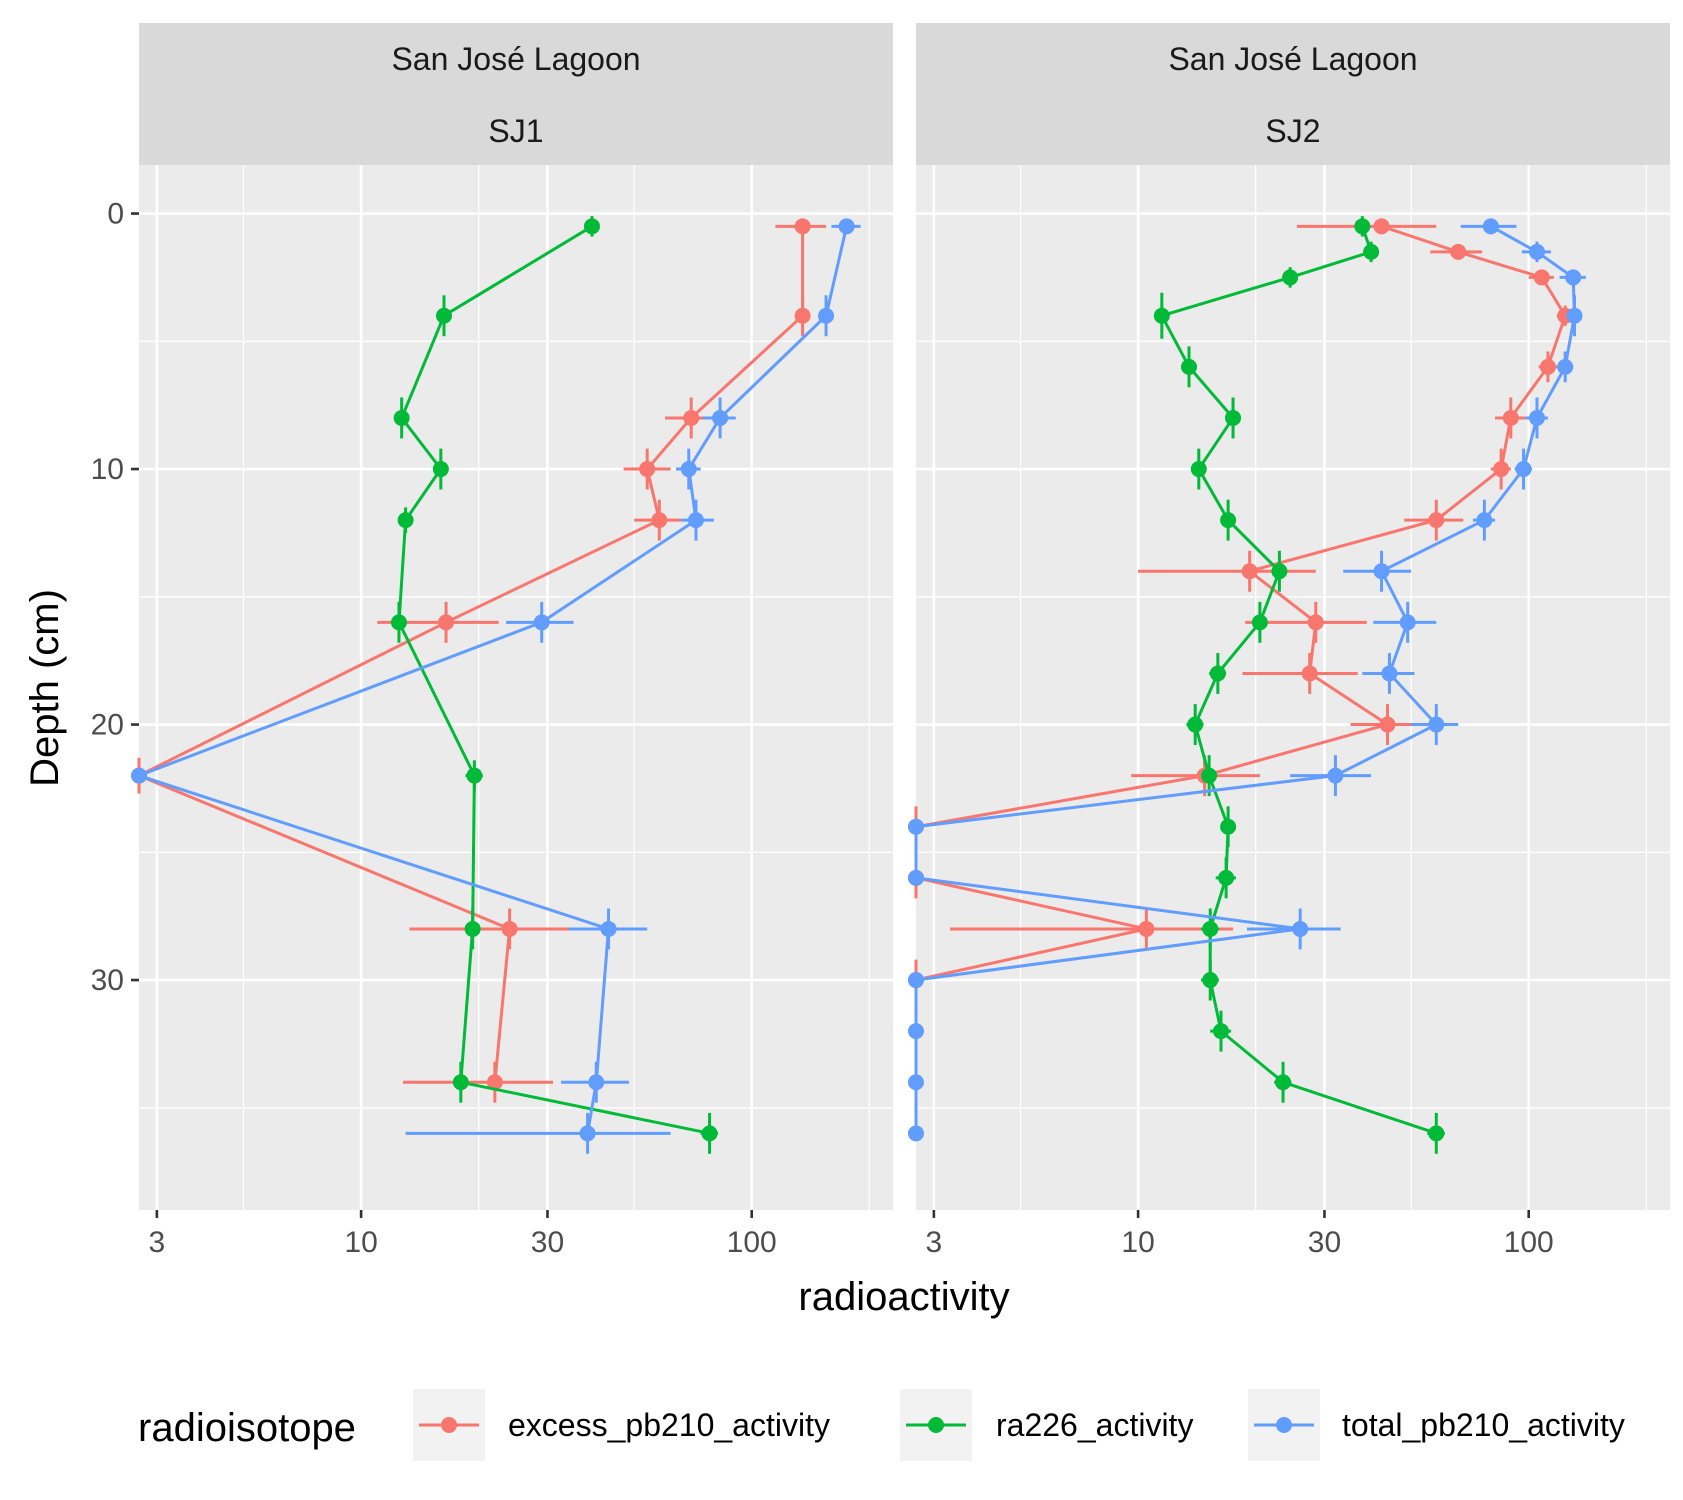 The width and height of the screenshot is (1683, 1500). I want to click on x-axis: 3 10 30 100 3 10 30 100, so click(851, 1234).